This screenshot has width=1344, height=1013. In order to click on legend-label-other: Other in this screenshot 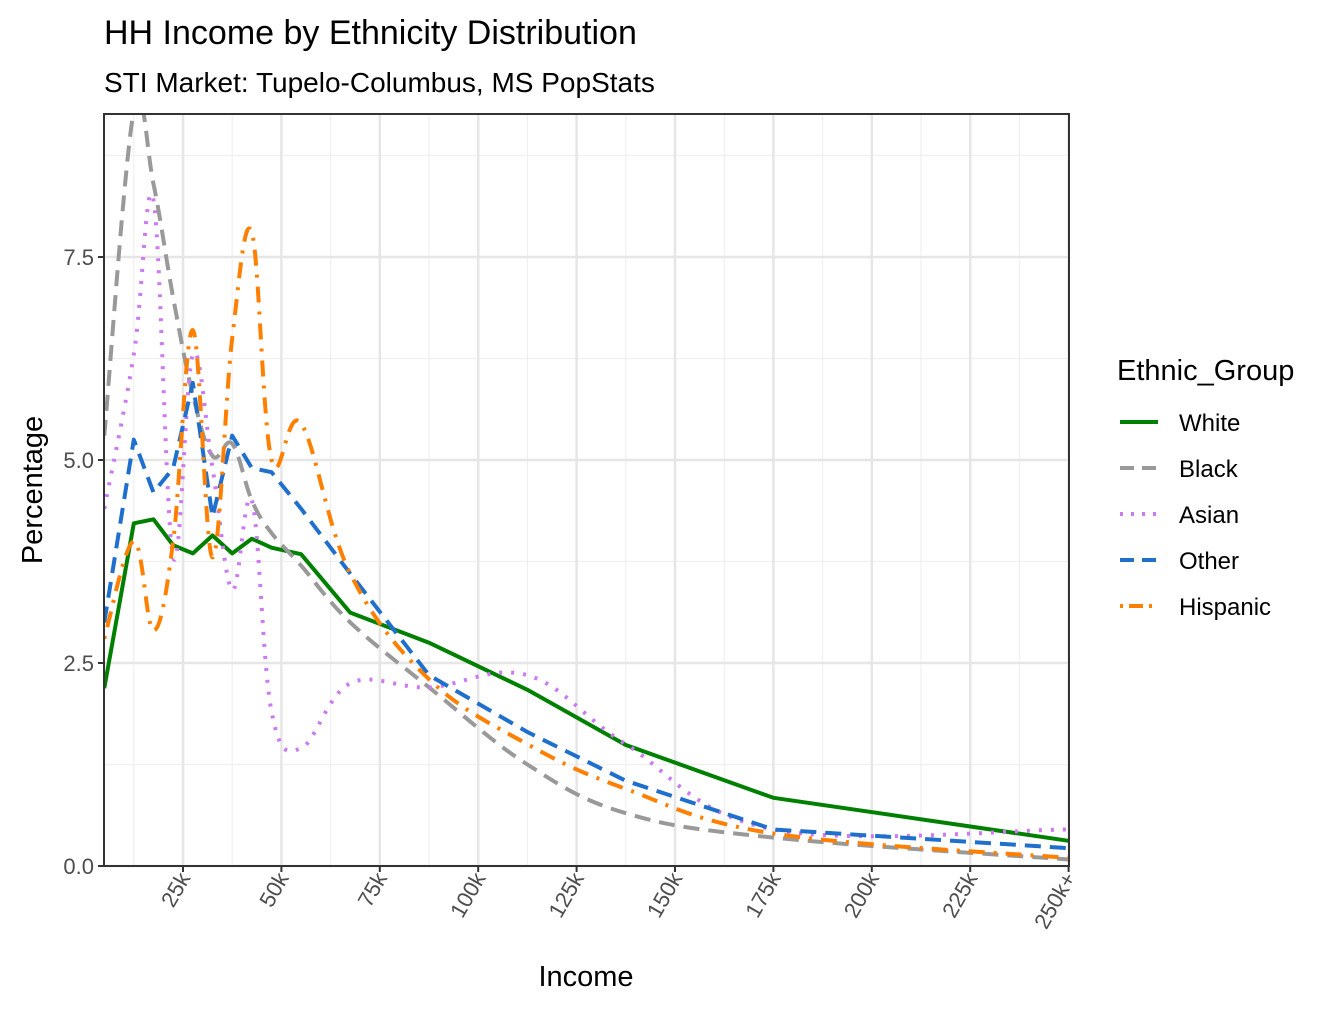, I will do `click(1209, 561)`.